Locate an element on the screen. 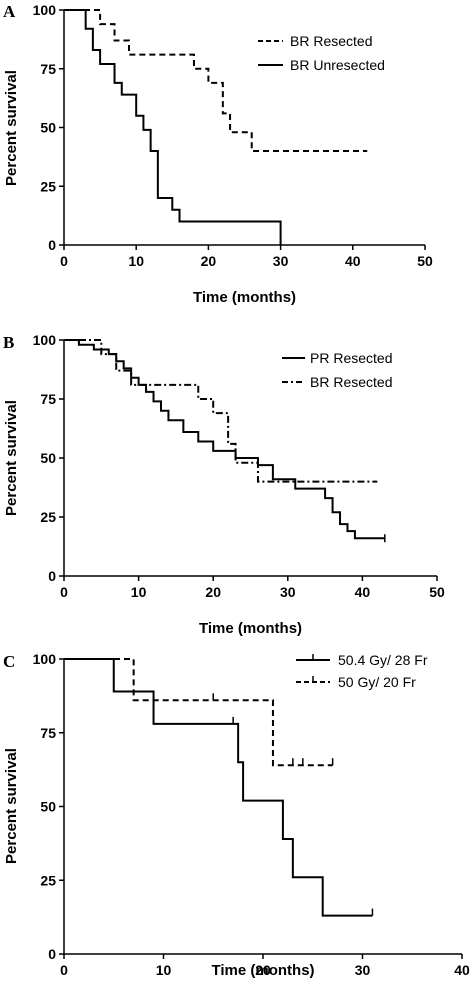 Image resolution: width=474 pixels, height=995 pixels. panel-c-x-tick-label: 10 is located at coordinates (164, 970).